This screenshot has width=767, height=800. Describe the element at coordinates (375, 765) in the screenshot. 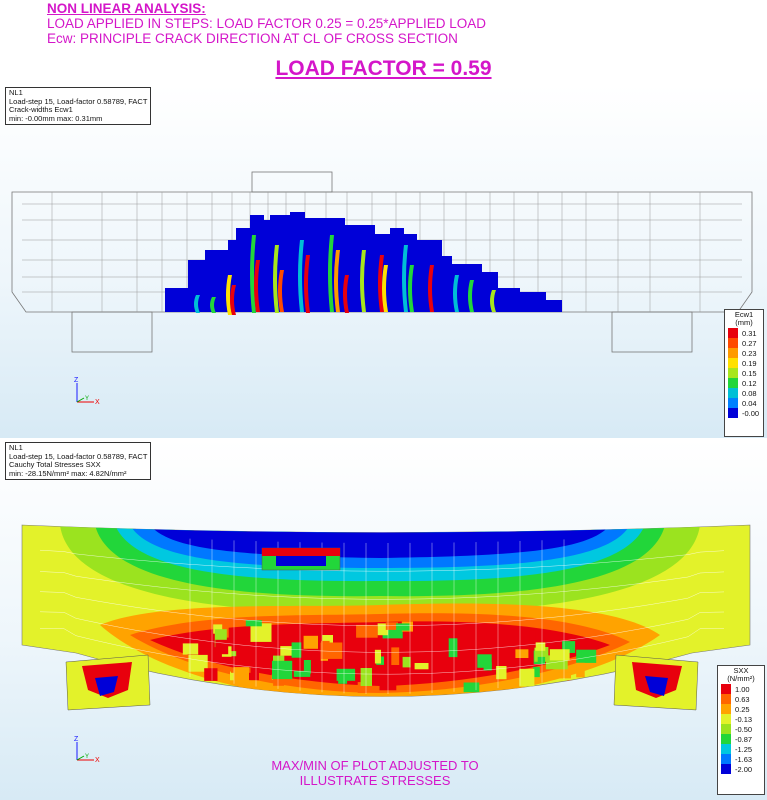

I see `note-line: MAX/MIN OF PLOT ADJUSTED TO` at that location.